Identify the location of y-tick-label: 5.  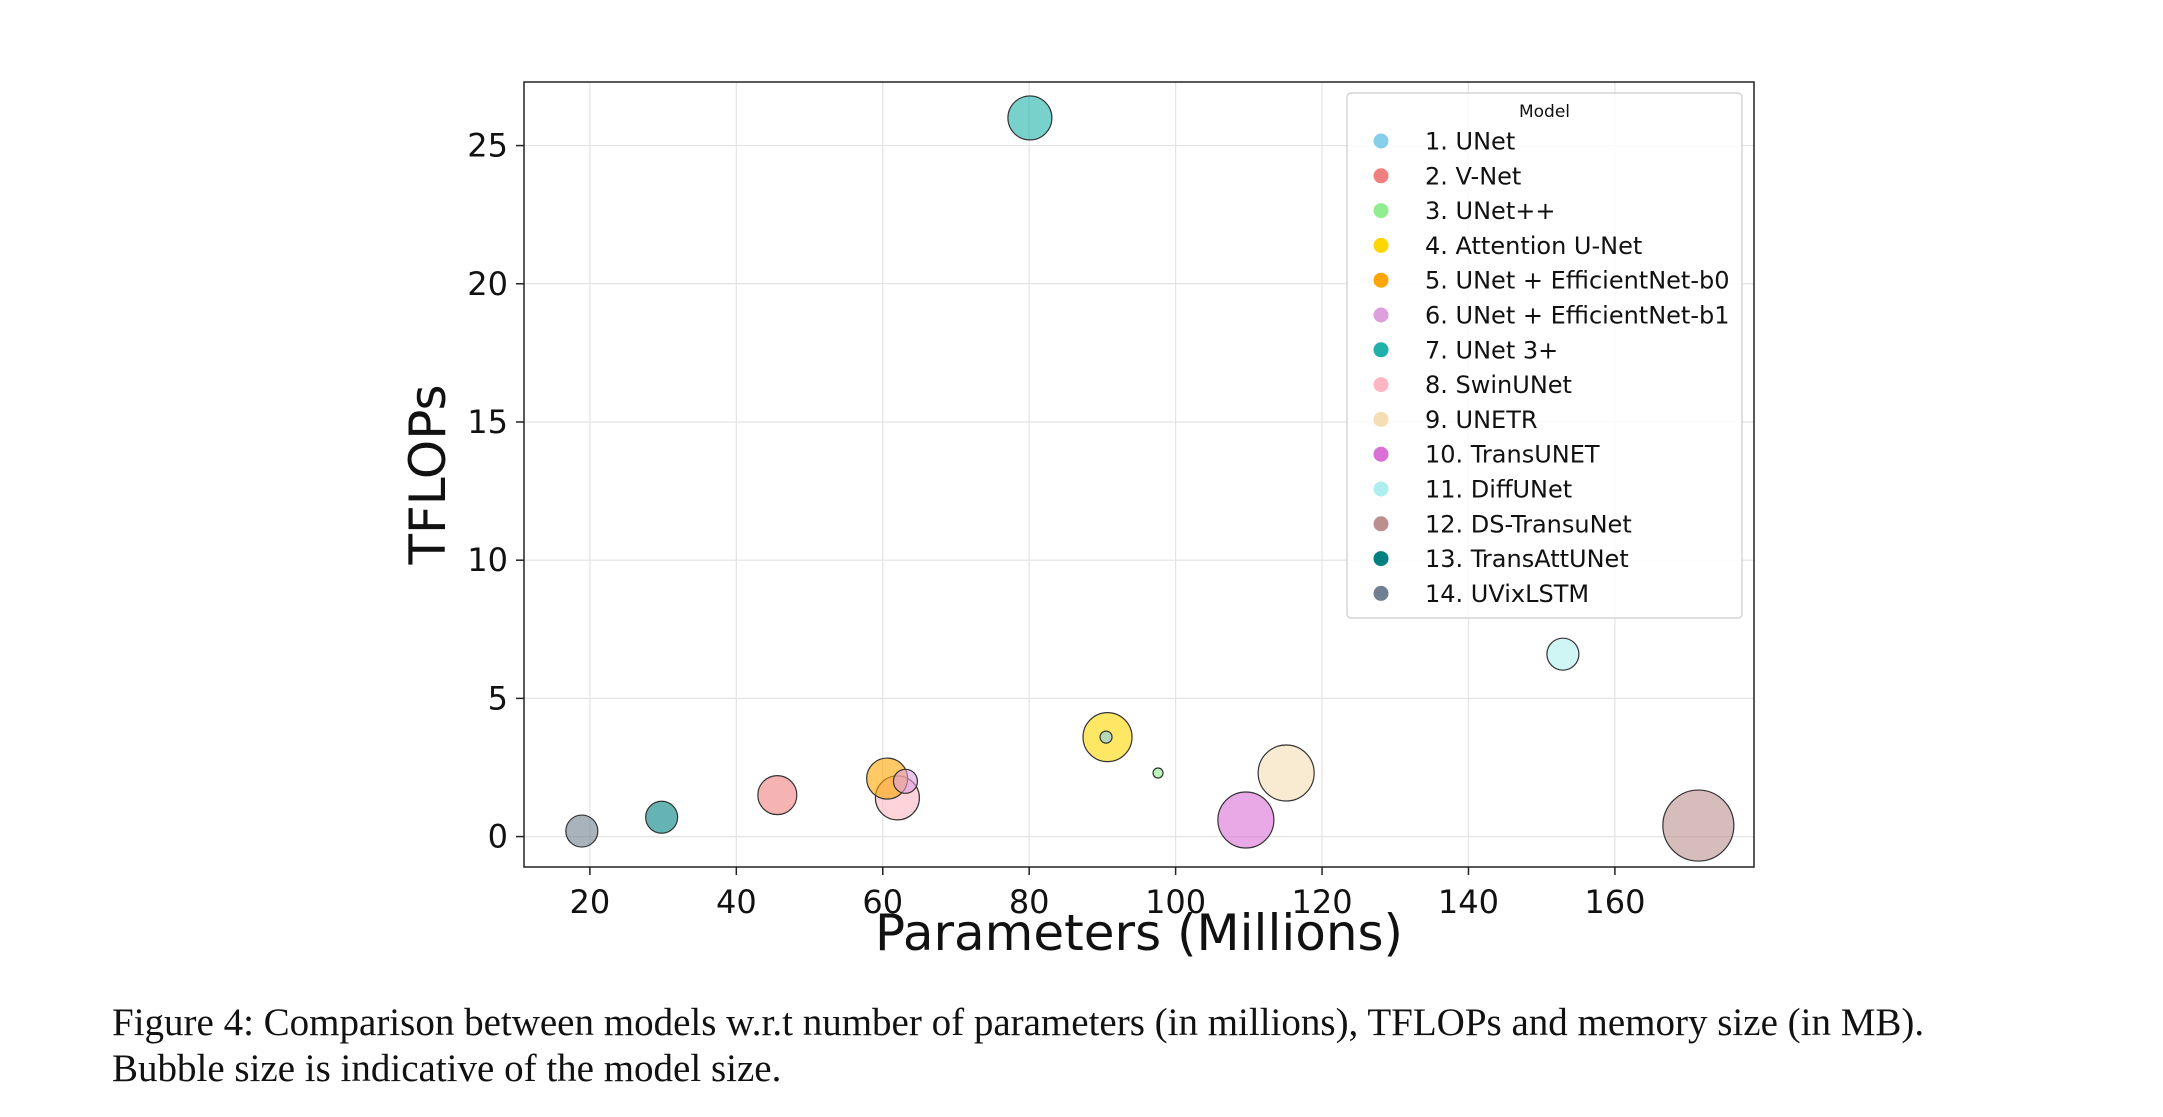
(498, 698).